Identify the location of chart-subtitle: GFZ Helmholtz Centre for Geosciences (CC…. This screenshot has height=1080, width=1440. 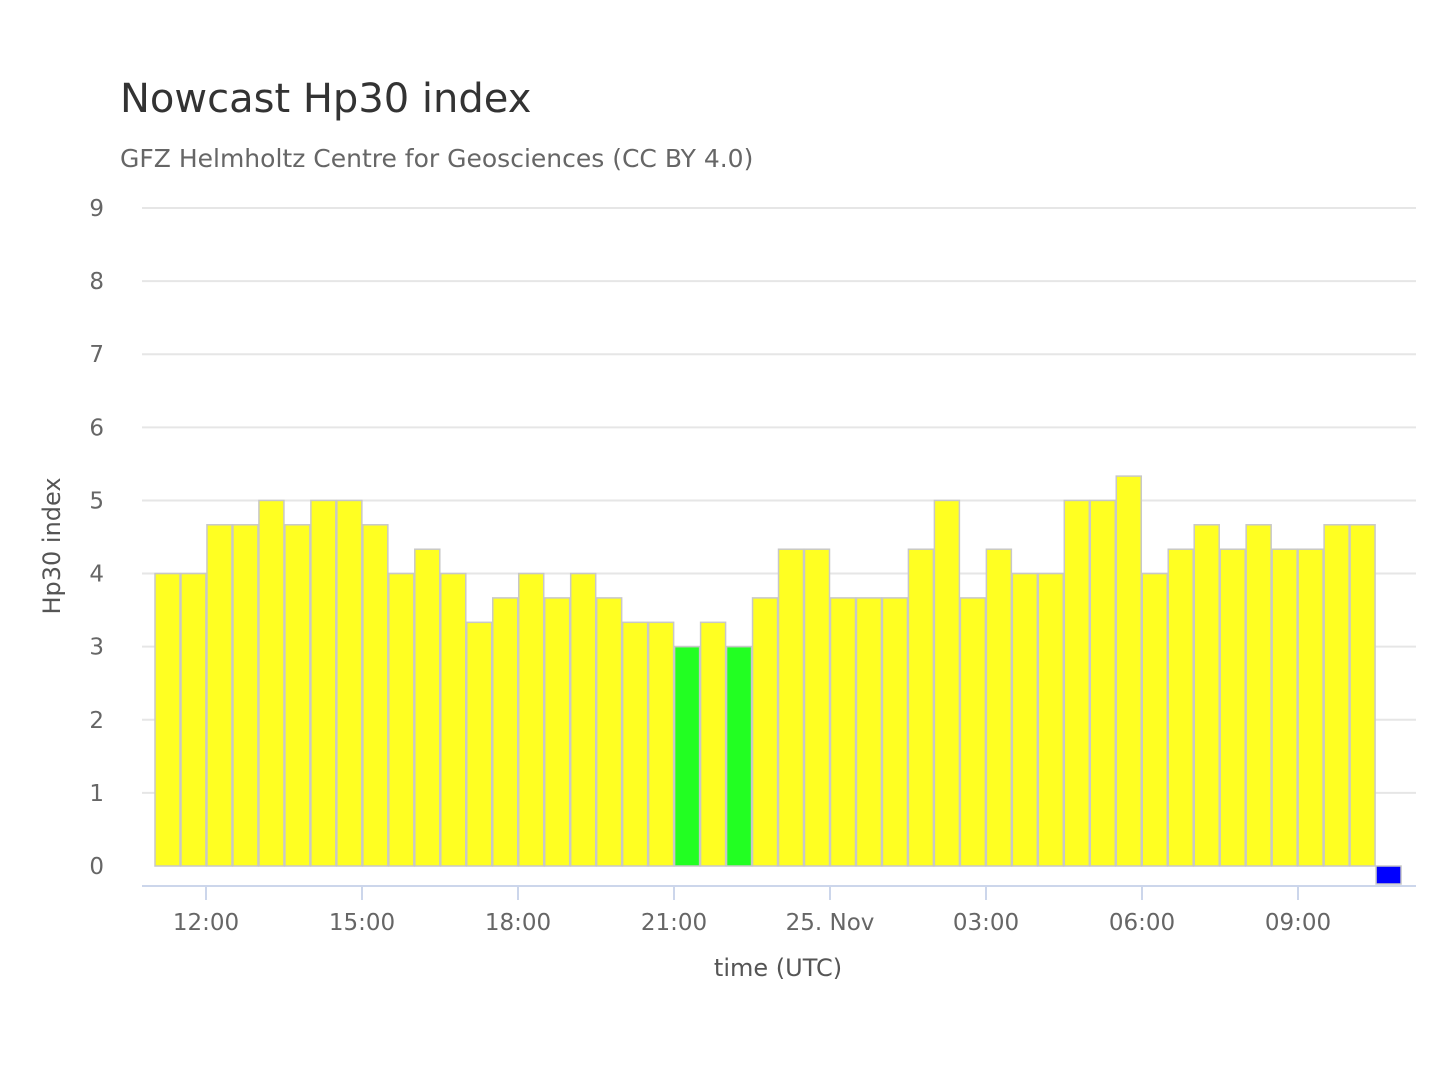
(437, 158).